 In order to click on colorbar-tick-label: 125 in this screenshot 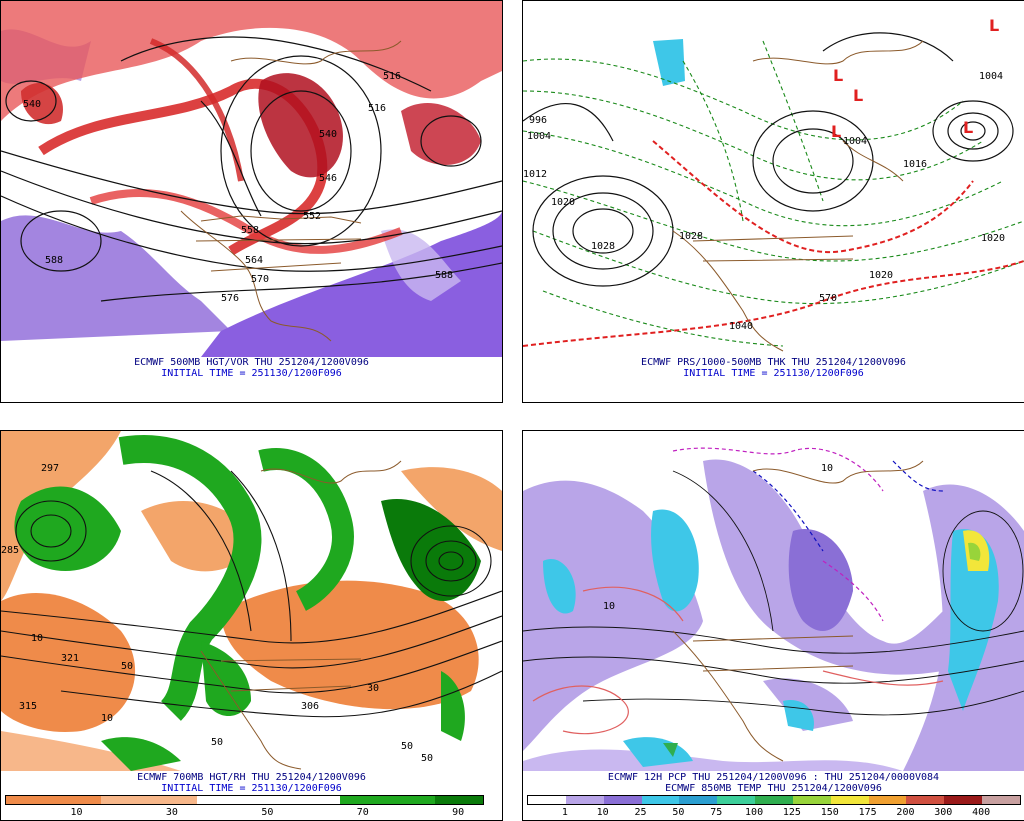, I will do `click(791, 812)`.